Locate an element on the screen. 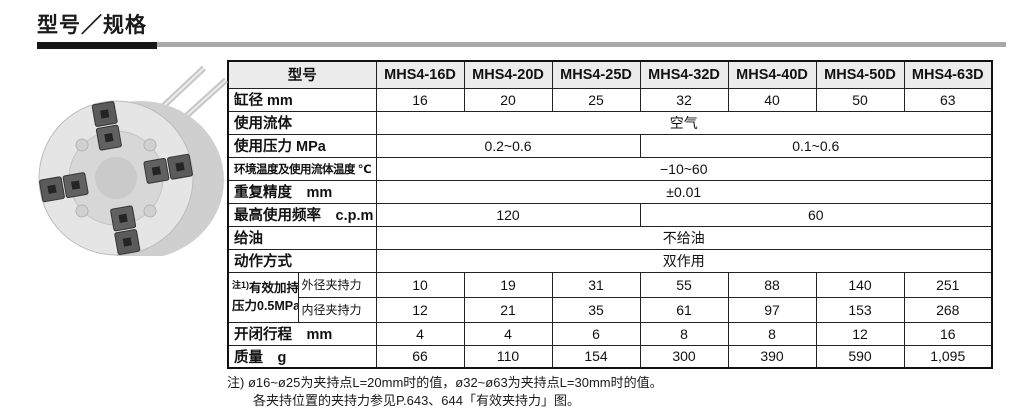 The height and width of the screenshot is (420, 1026). spec-value: 97 is located at coordinates (772, 309).